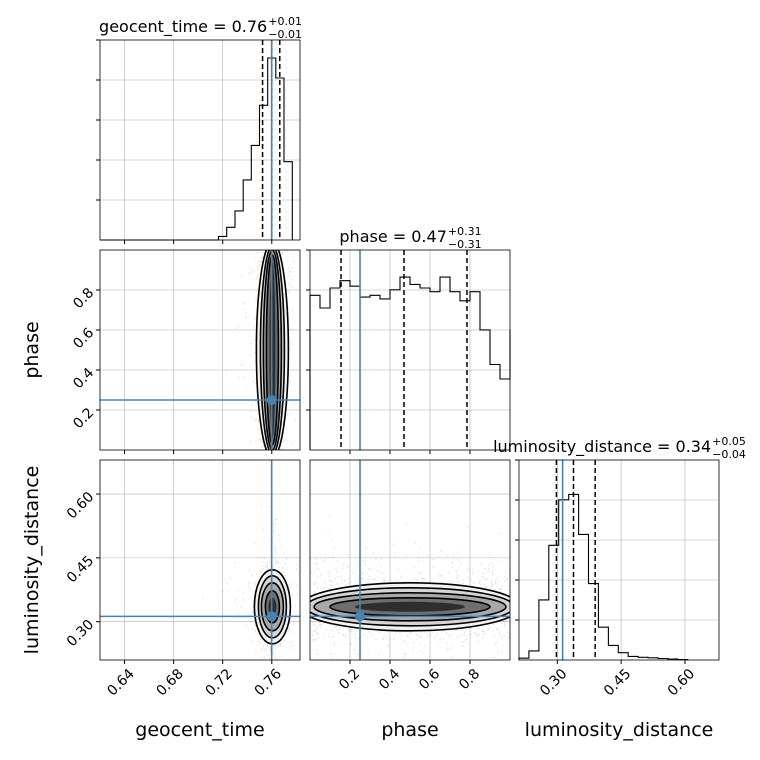 Image resolution: width=760 pixels, height=760 pixels. What do you see at coordinates (389, 679) in the screenshot?
I see `xtick-label-phase-1: 0.4` at bounding box center [389, 679].